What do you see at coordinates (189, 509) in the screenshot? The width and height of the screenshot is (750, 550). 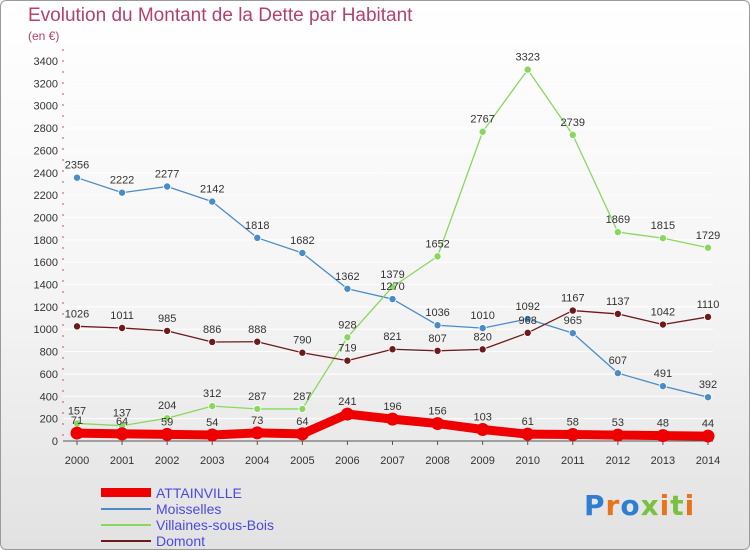 I see `legend-label-moisselles: Moisselles` at bounding box center [189, 509].